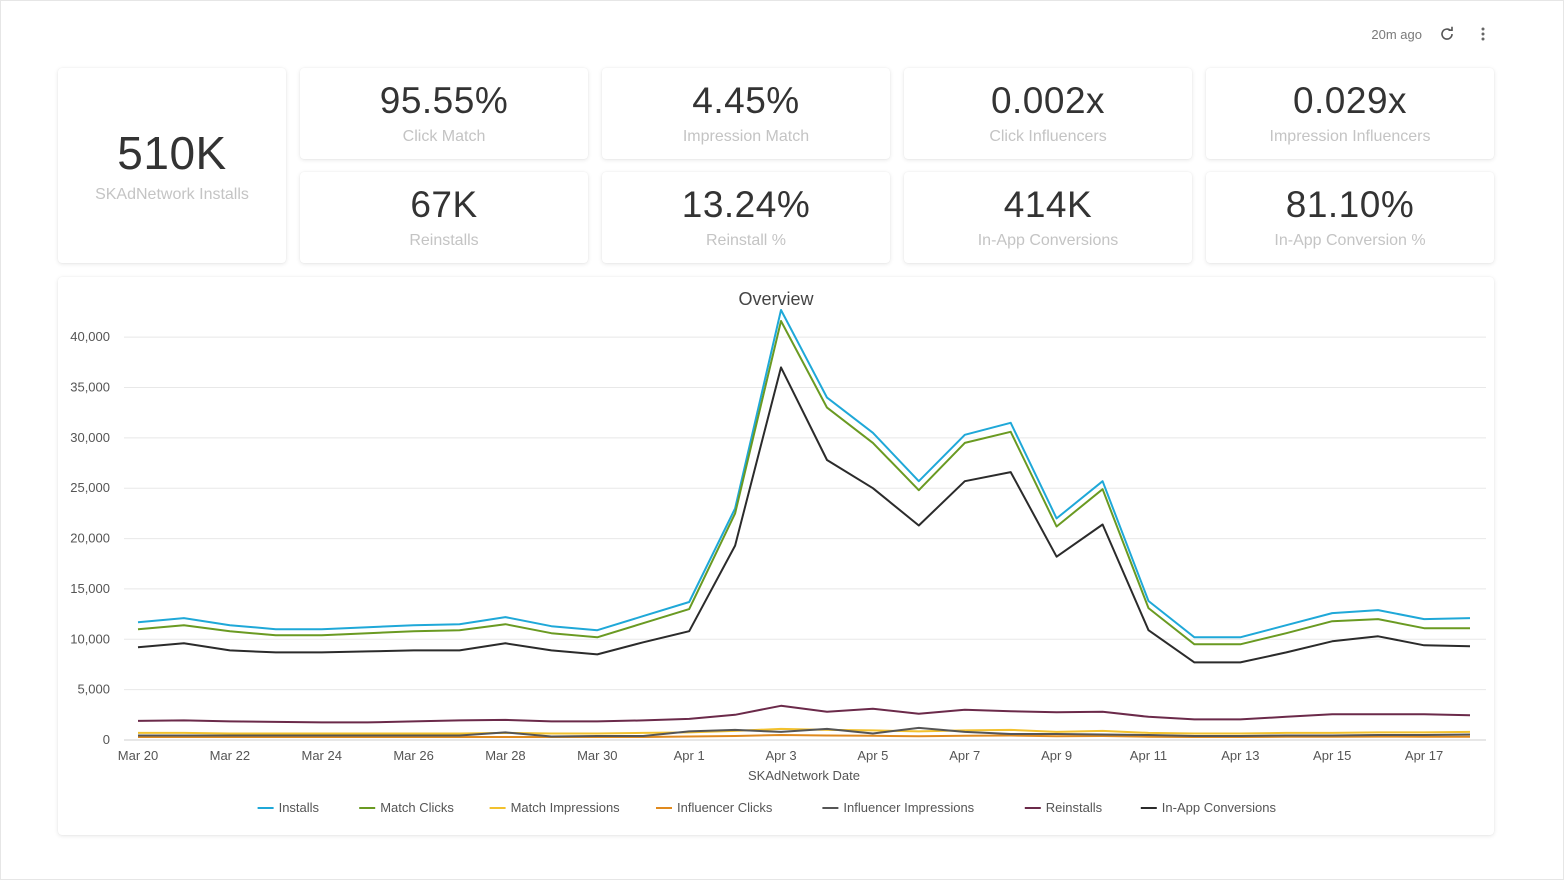  I want to click on kpi-card-click-match: 95.55% Click Match, so click(444, 113).